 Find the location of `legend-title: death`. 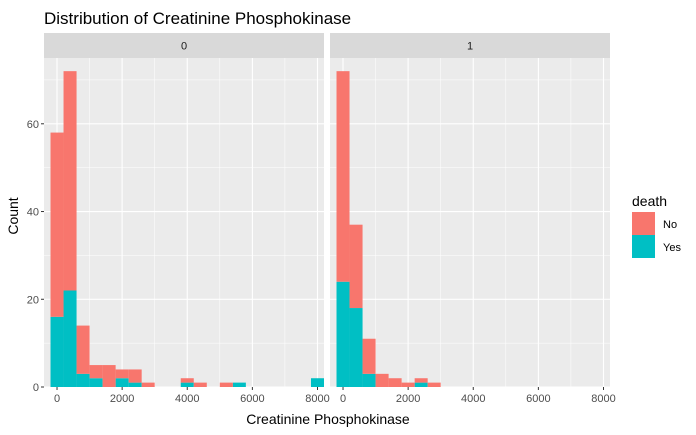

legend-title: death is located at coordinates (649, 201).